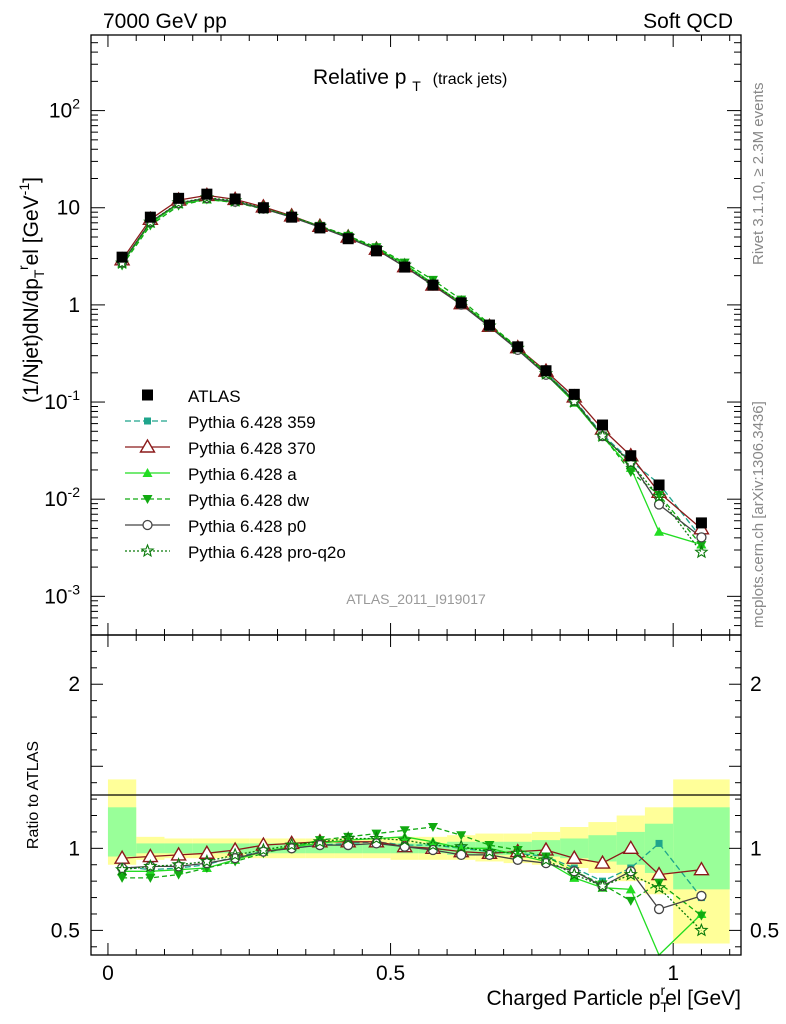 This screenshot has height=1024, width=786. Describe the element at coordinates (76, 104) in the screenshot. I see `y-tick-label-exp: 2` at that location.